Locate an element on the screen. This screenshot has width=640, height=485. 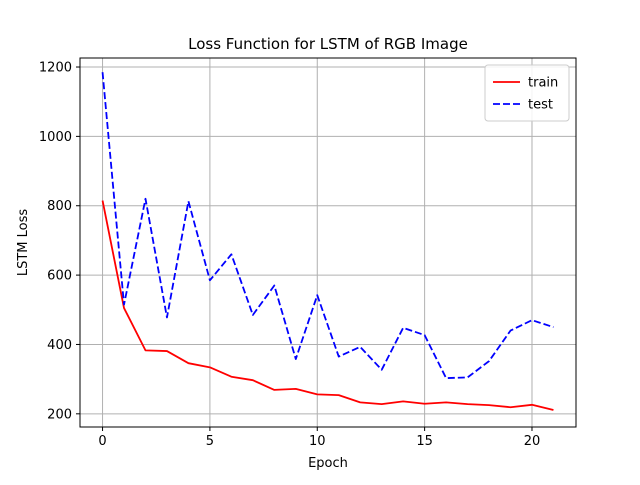
legend-label-test: test is located at coordinates (540, 105).